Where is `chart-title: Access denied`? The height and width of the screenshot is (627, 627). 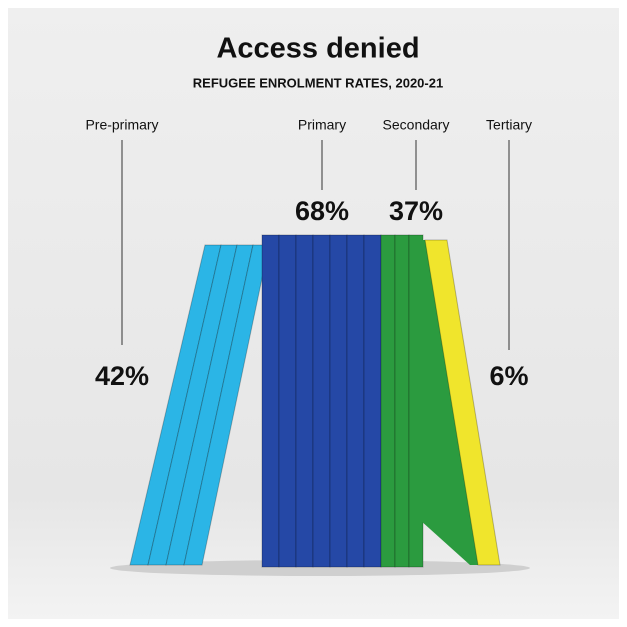 chart-title: Access denied is located at coordinates (317, 49).